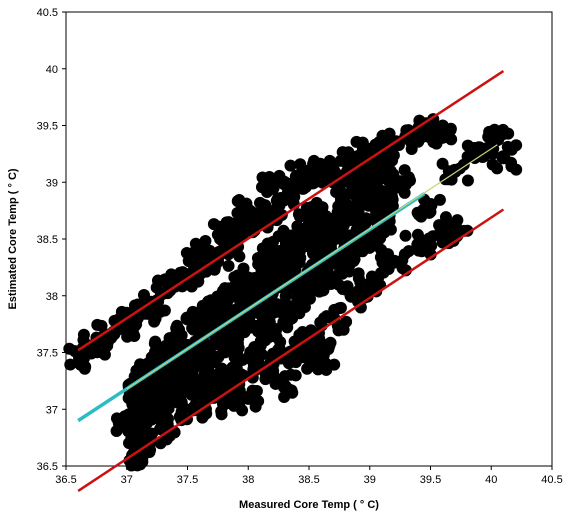  What do you see at coordinates (370, 480) in the screenshot?
I see `x-tick-label: 39` at bounding box center [370, 480].